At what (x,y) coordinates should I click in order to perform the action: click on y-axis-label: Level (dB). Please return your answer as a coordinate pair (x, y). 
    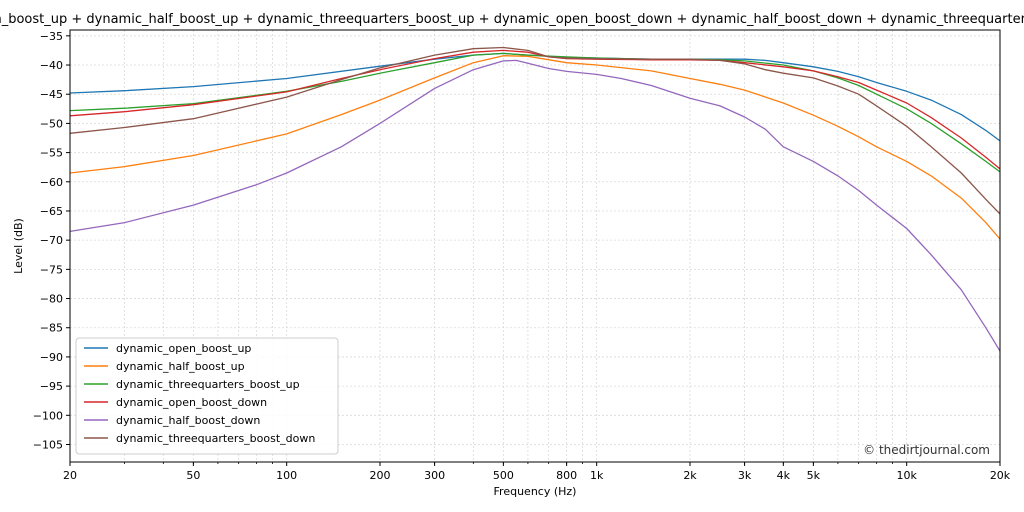
    Looking at the image, I should click on (18, 246).